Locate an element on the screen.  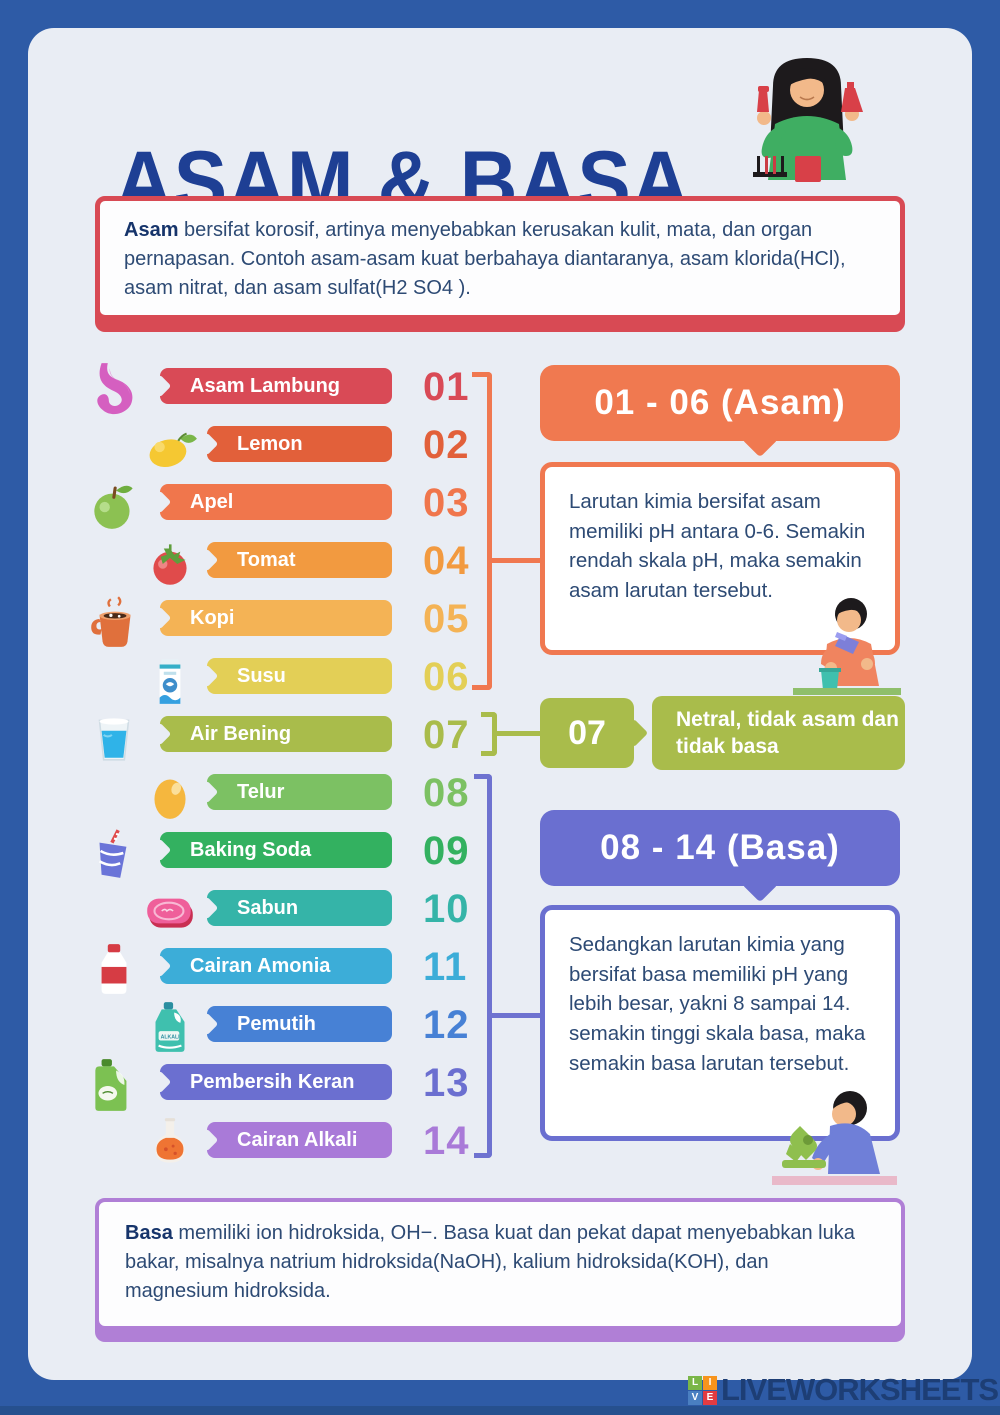
ph-scale-row: Kopi 05 is located at coordinates (303, 621).